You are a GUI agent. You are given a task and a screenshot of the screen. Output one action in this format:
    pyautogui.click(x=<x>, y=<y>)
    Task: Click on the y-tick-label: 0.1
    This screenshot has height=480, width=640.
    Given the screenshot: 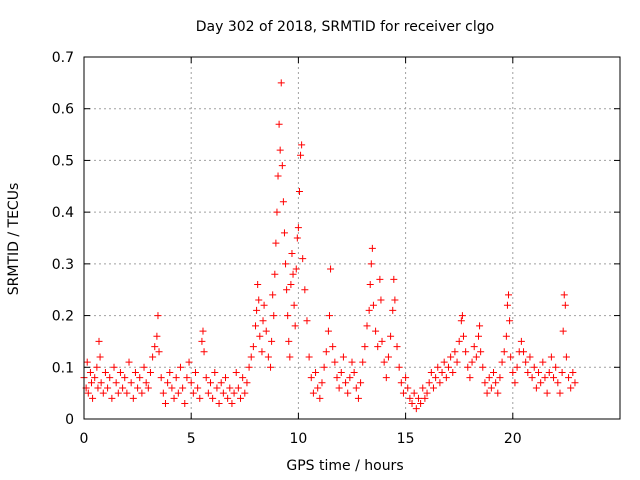 What is the action you would take?
    pyautogui.click(x=63, y=368)
    